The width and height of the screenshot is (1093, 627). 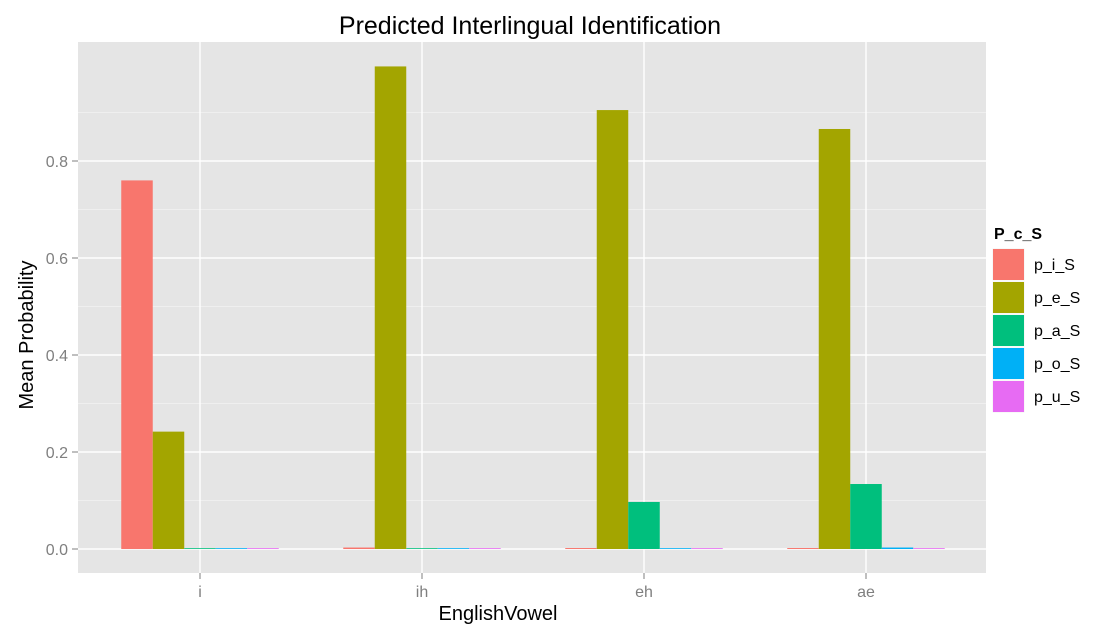 I want to click on bar-p_u_S-ih, so click(x=485, y=548).